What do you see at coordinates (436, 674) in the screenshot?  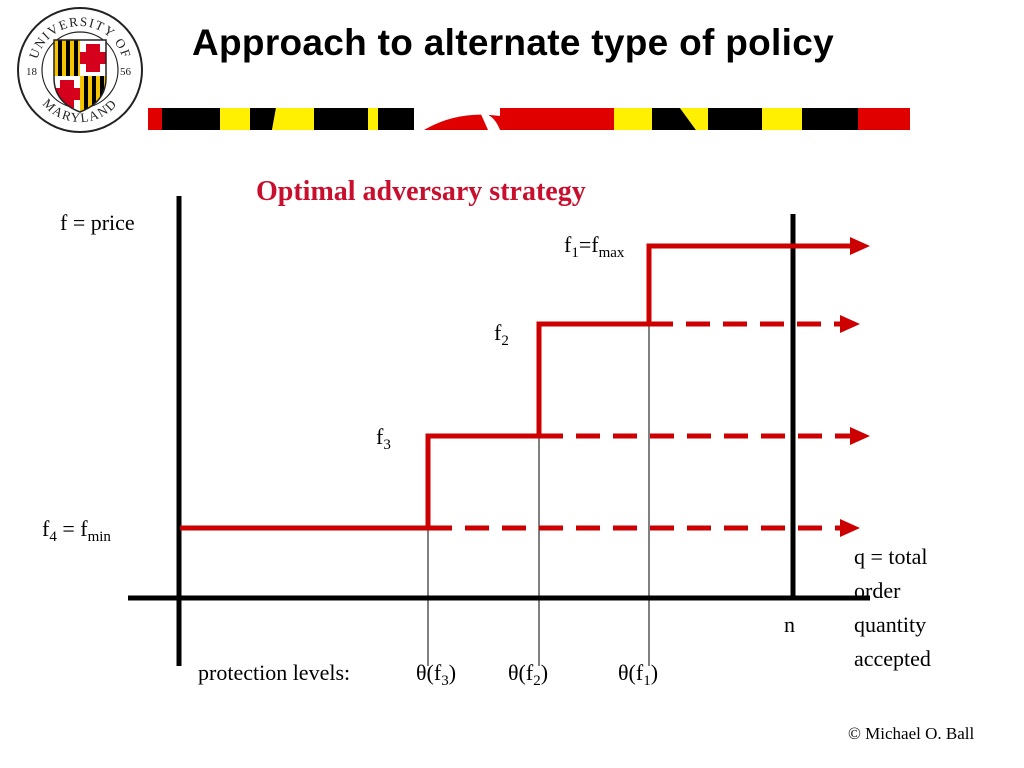 I see `protection-level-f3: θ(f3)` at bounding box center [436, 674].